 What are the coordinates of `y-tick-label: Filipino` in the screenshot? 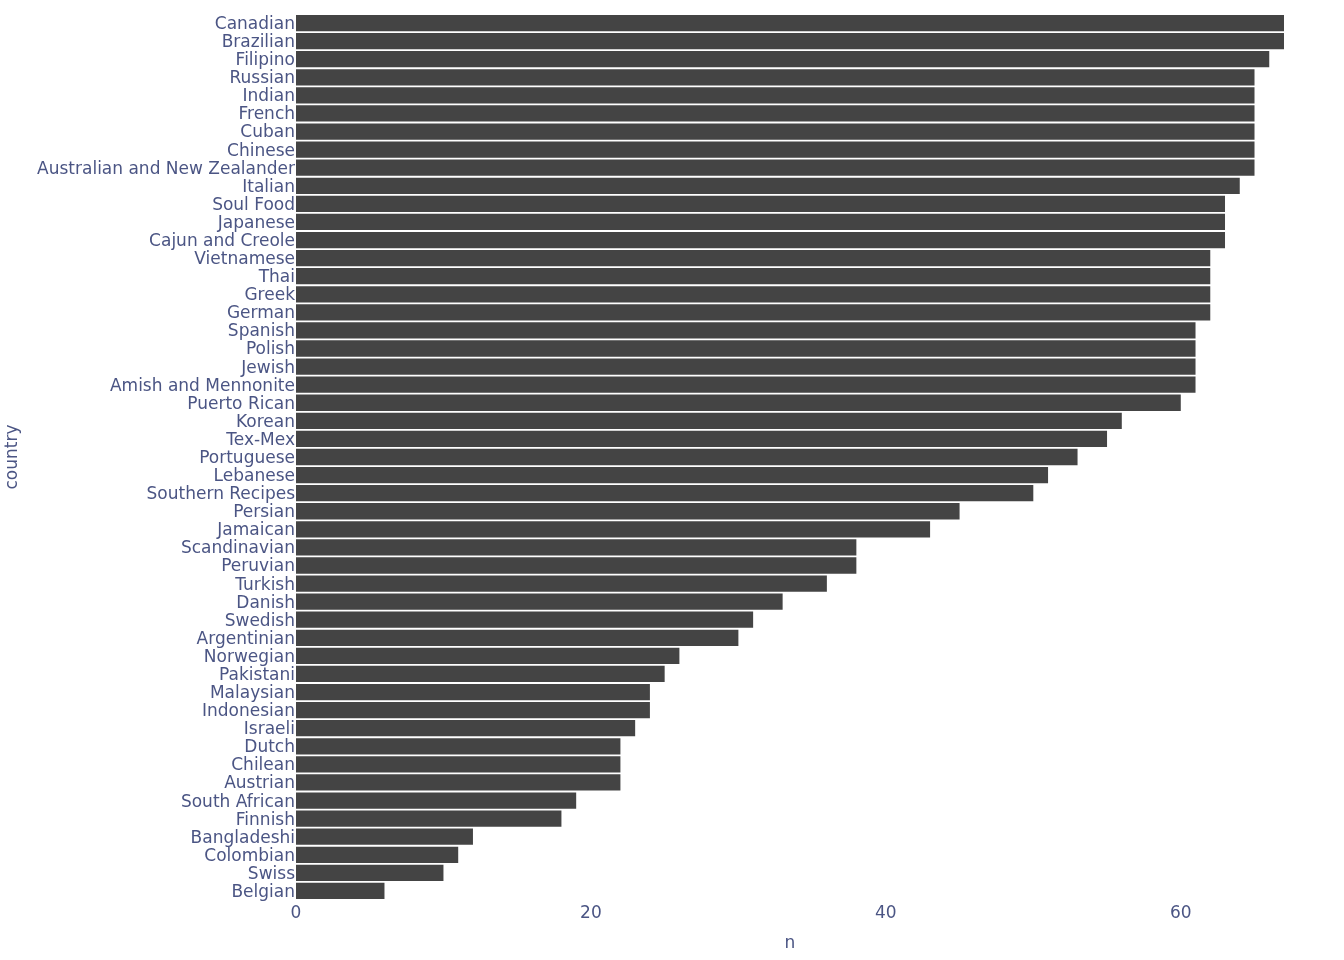 It's located at (265, 59).